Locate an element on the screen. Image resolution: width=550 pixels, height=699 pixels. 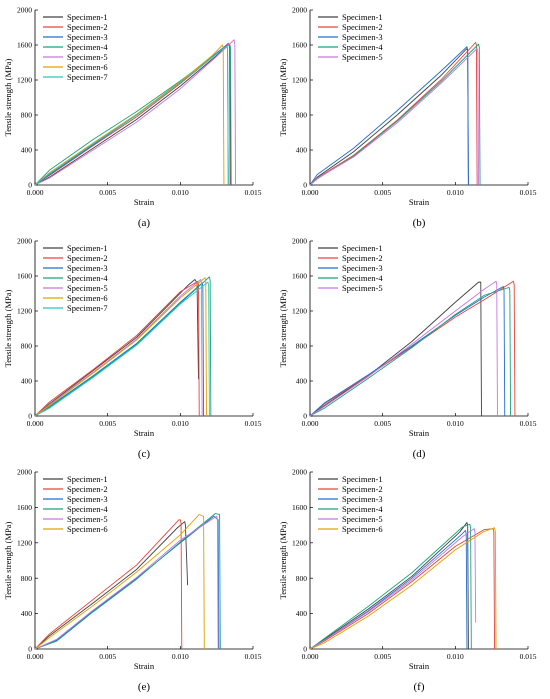
panel-caption: (e) is located at coordinates (144, 687).